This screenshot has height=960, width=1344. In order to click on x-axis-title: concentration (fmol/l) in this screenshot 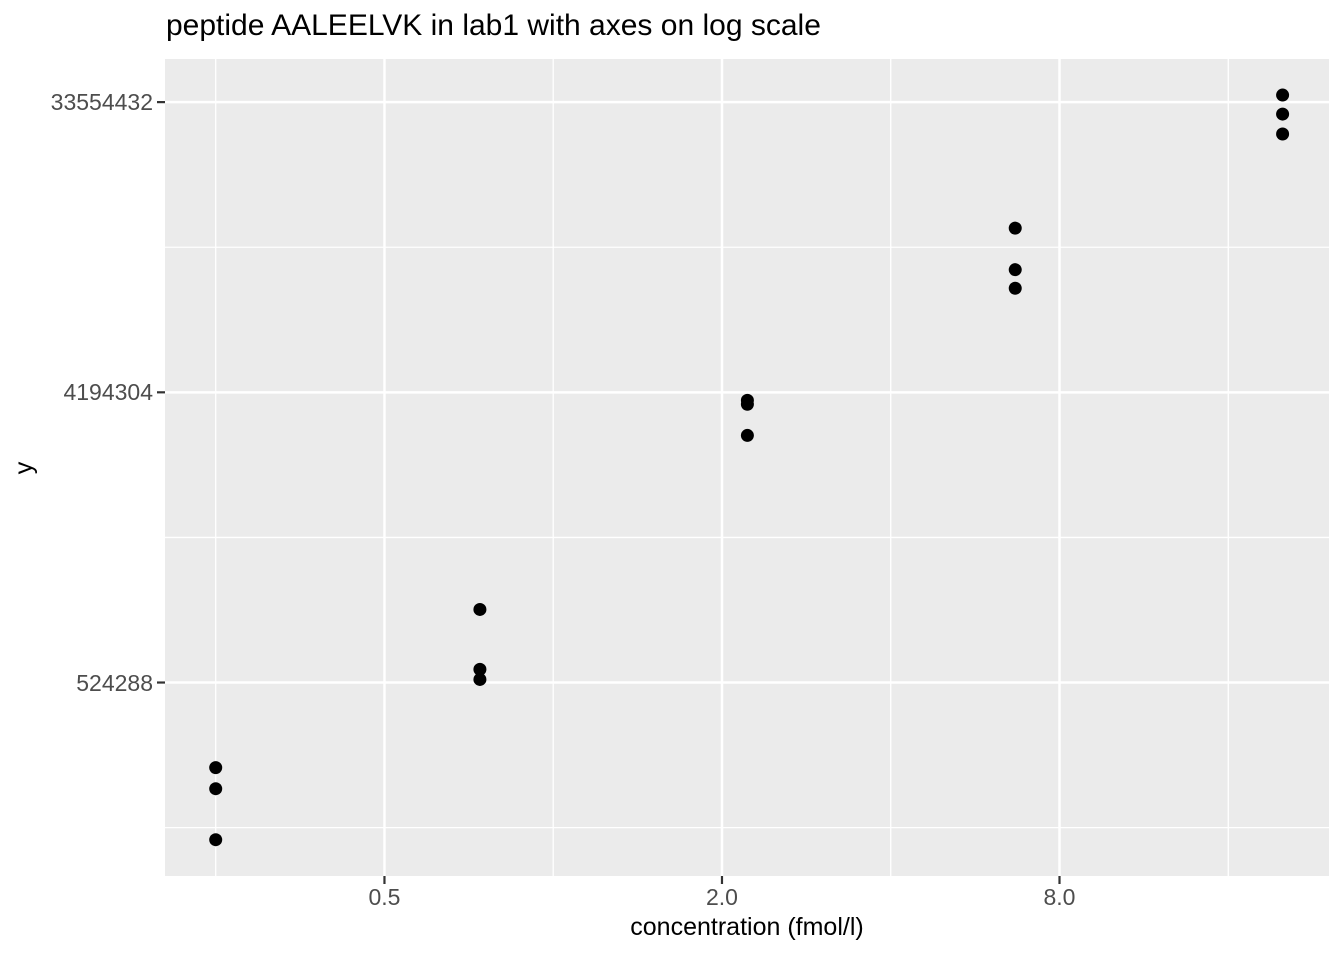, I will do `click(747, 927)`.